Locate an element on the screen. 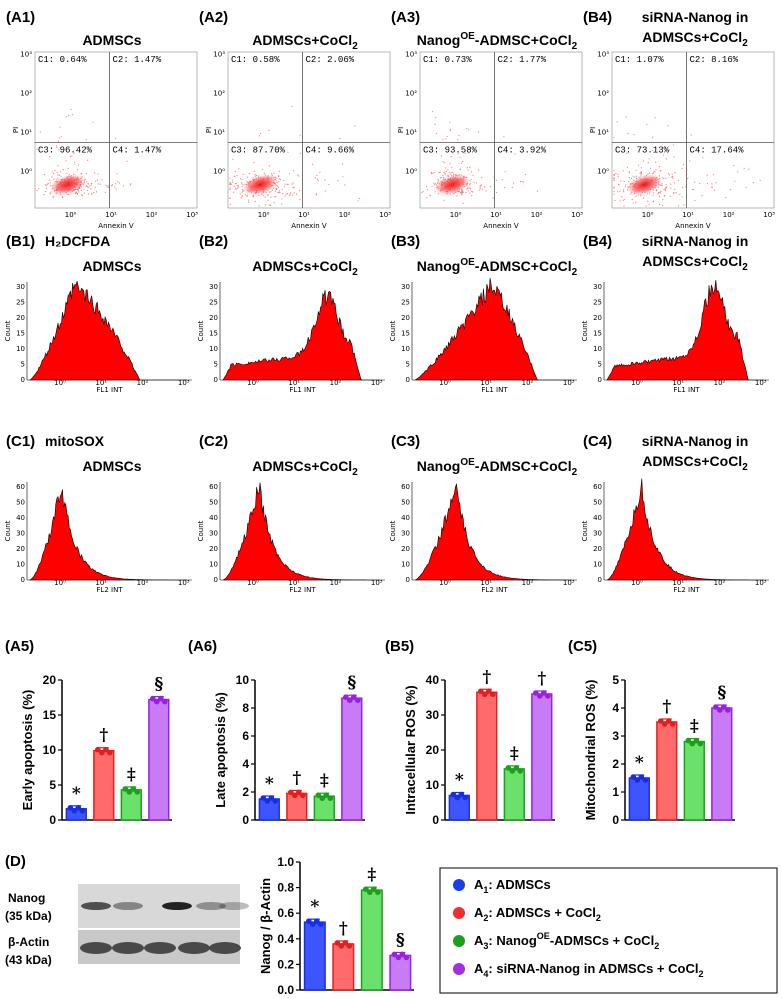 This screenshot has width=782, height=999. y-axis-title: Intracellular ROS (%) is located at coordinates (410, 749).